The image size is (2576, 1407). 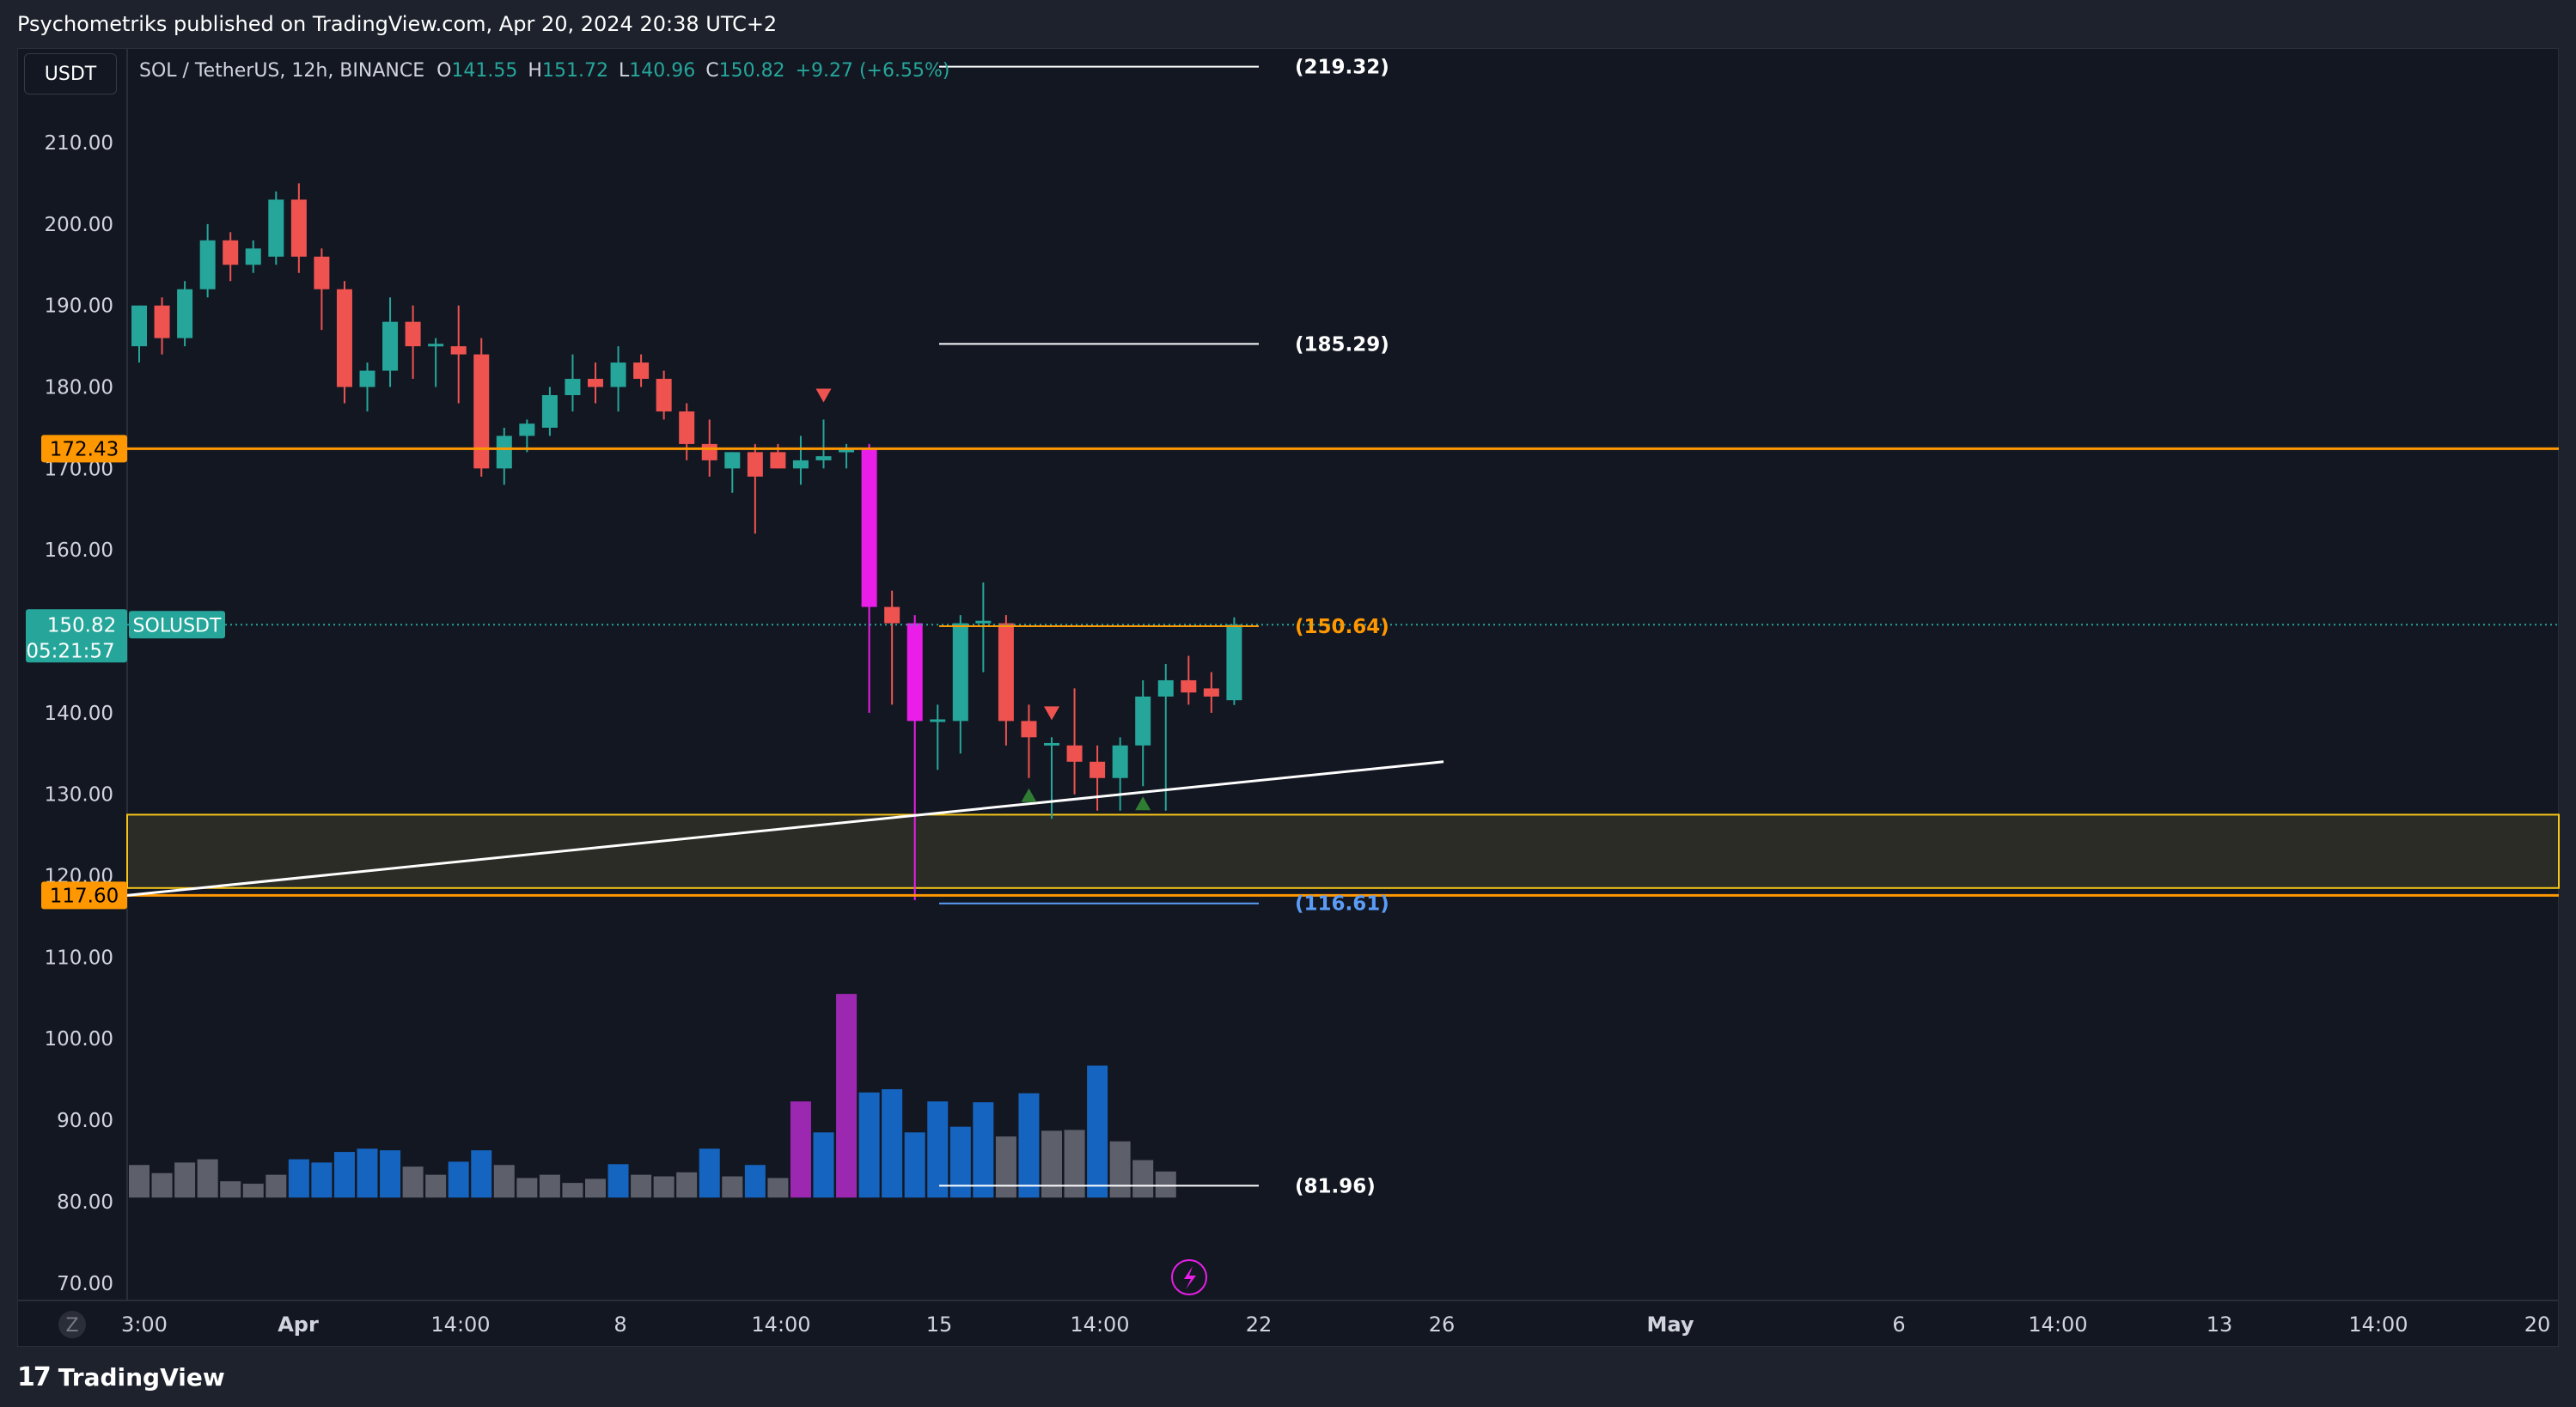 I want to click on currency-label: USDT, so click(x=70, y=74).